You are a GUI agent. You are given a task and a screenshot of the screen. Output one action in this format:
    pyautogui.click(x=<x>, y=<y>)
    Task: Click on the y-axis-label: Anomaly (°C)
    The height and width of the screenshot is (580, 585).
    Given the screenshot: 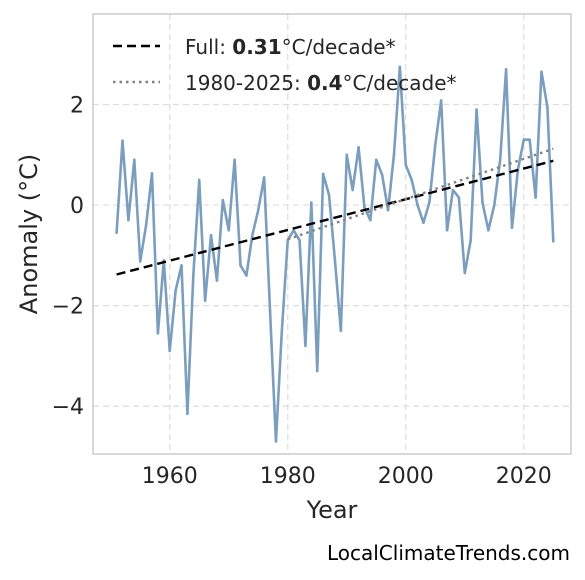 What is the action you would take?
    pyautogui.click(x=29, y=234)
    